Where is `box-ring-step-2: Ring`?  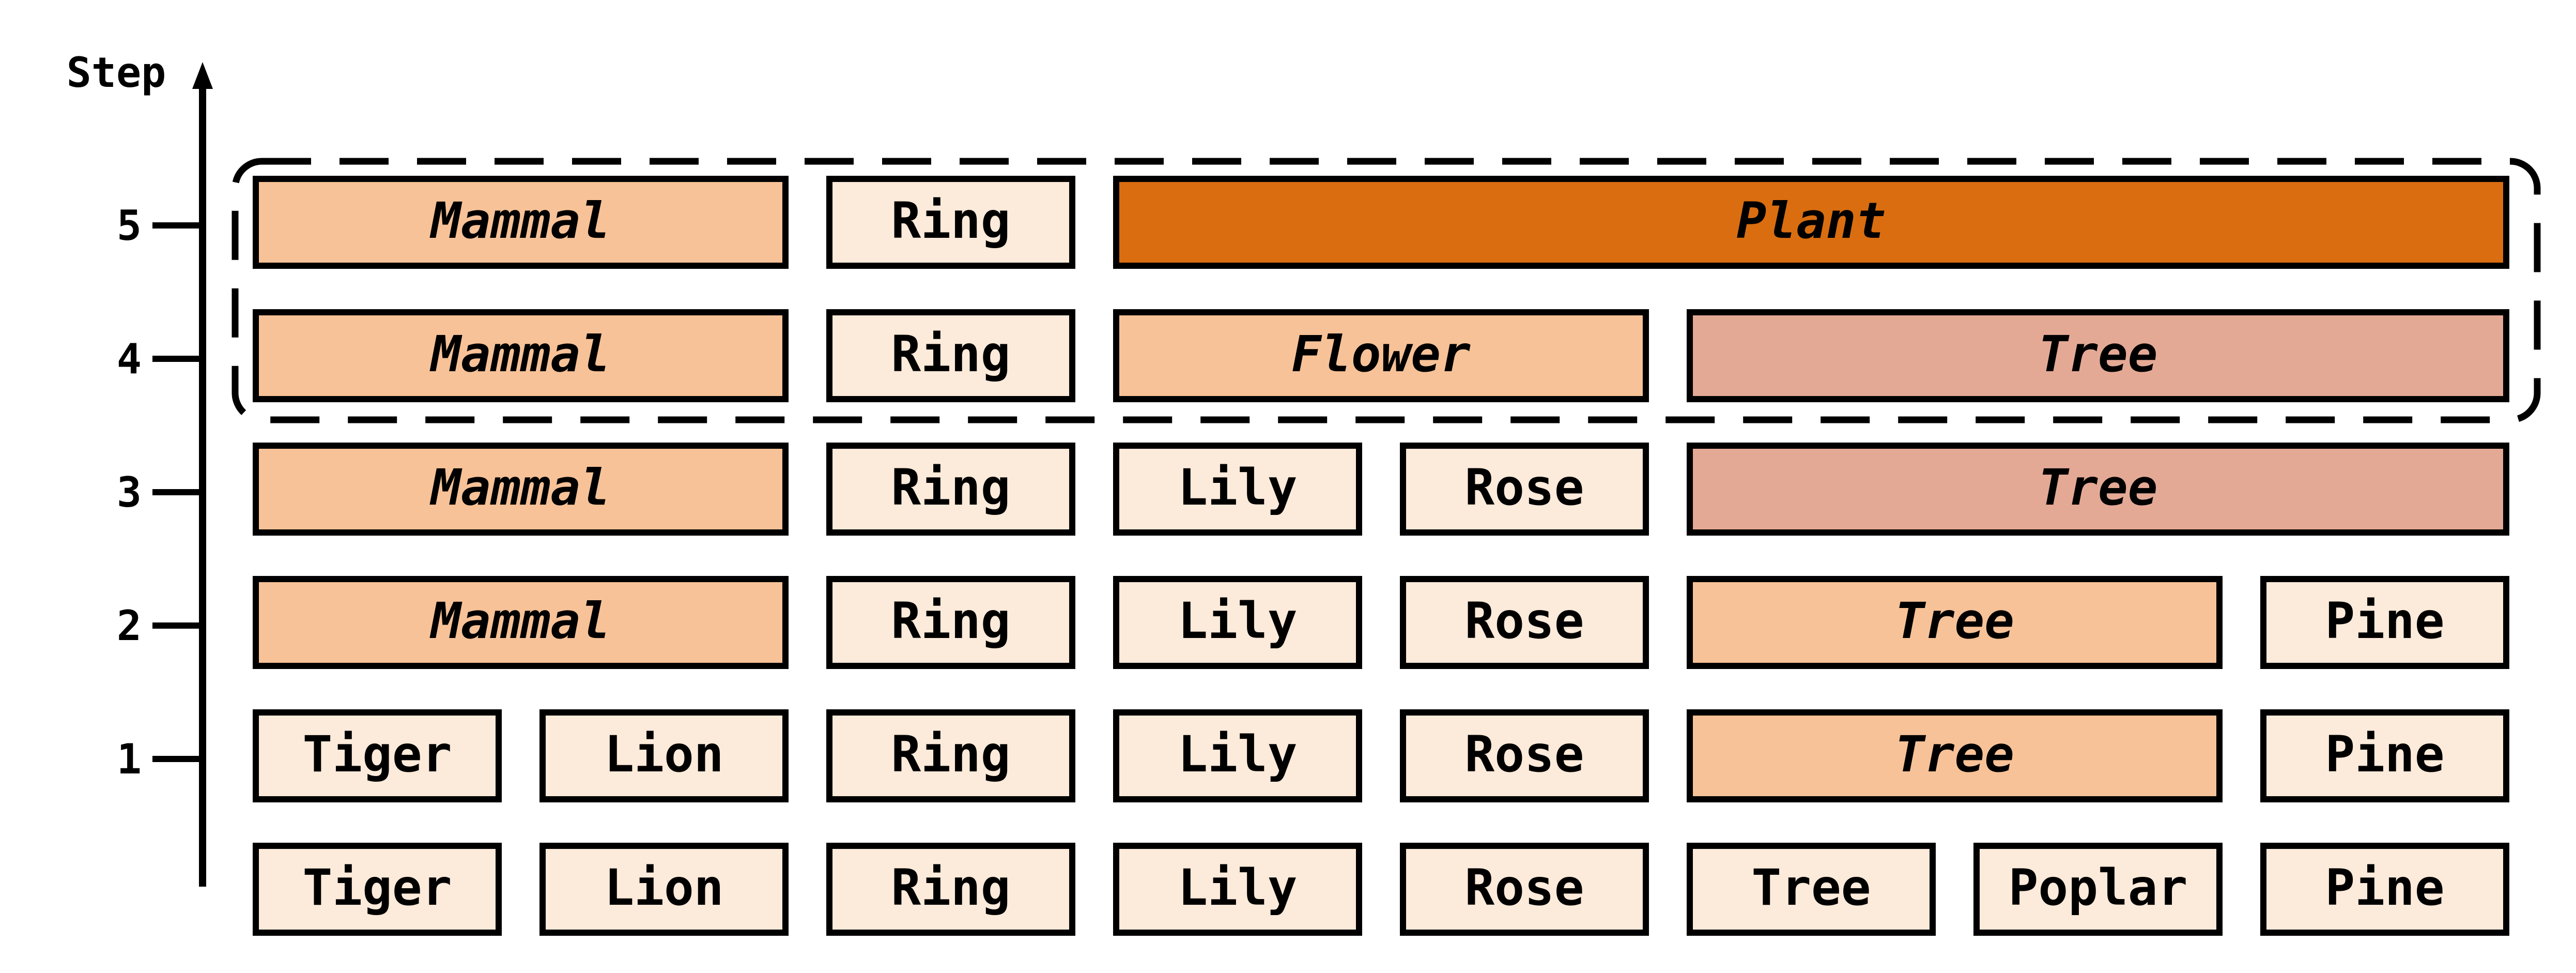
box-ring-step-2: Ring is located at coordinates (951, 622).